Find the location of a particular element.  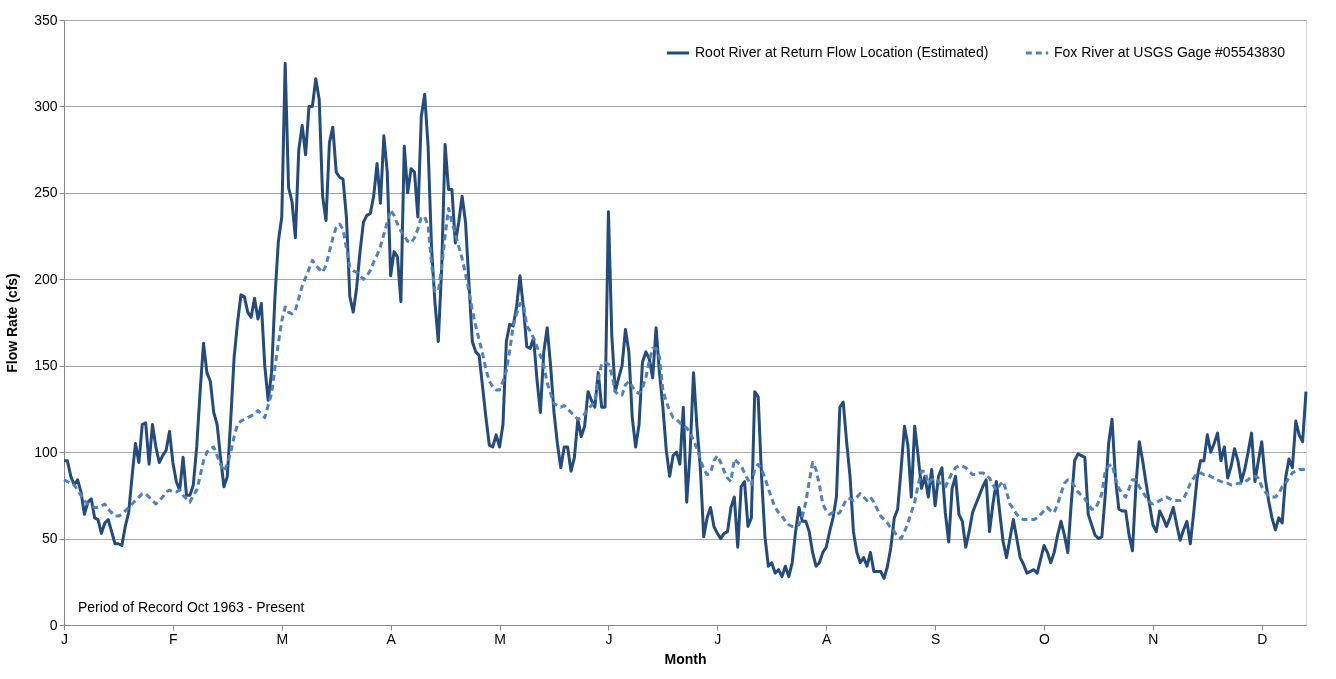

x-tick-label: S is located at coordinates (935, 638).